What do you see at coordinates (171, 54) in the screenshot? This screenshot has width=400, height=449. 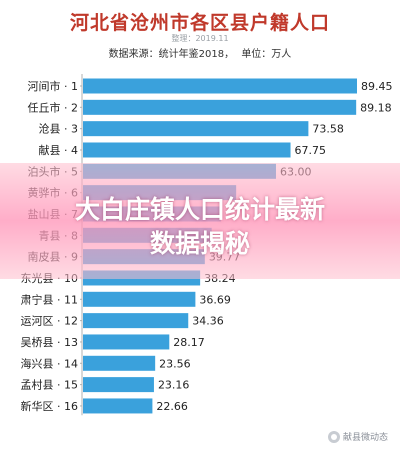 I see `source-label: 数据来源：统计年鉴2018，` at bounding box center [171, 54].